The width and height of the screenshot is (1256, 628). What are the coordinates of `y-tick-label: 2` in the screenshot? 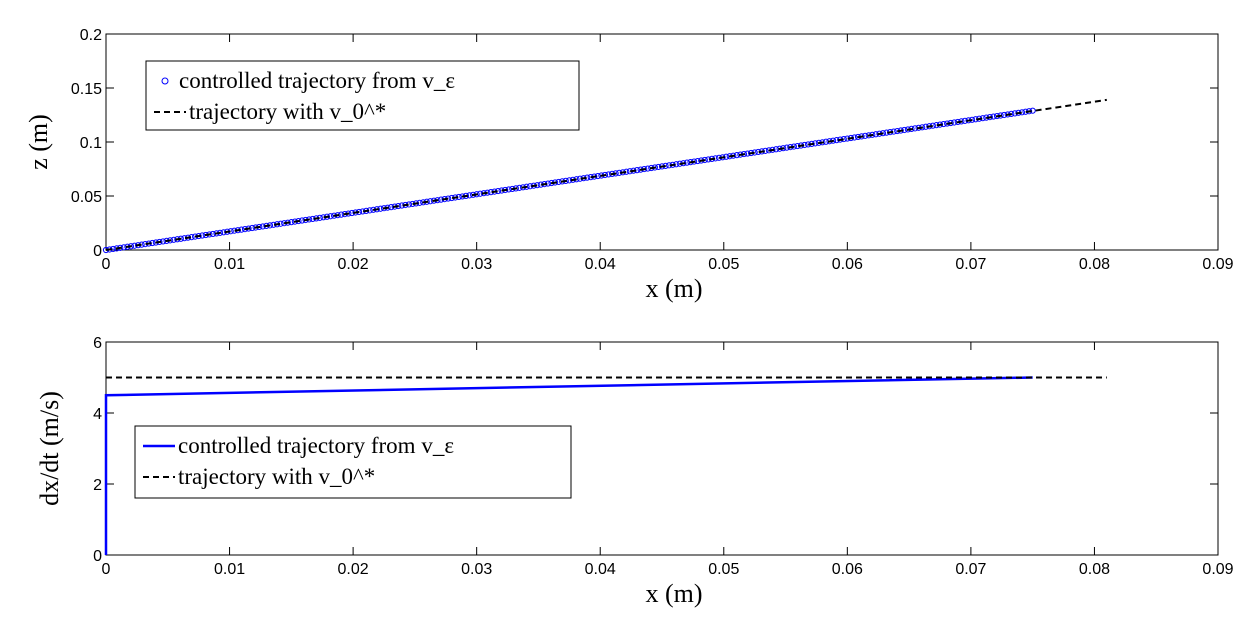 It's located at (97, 485).